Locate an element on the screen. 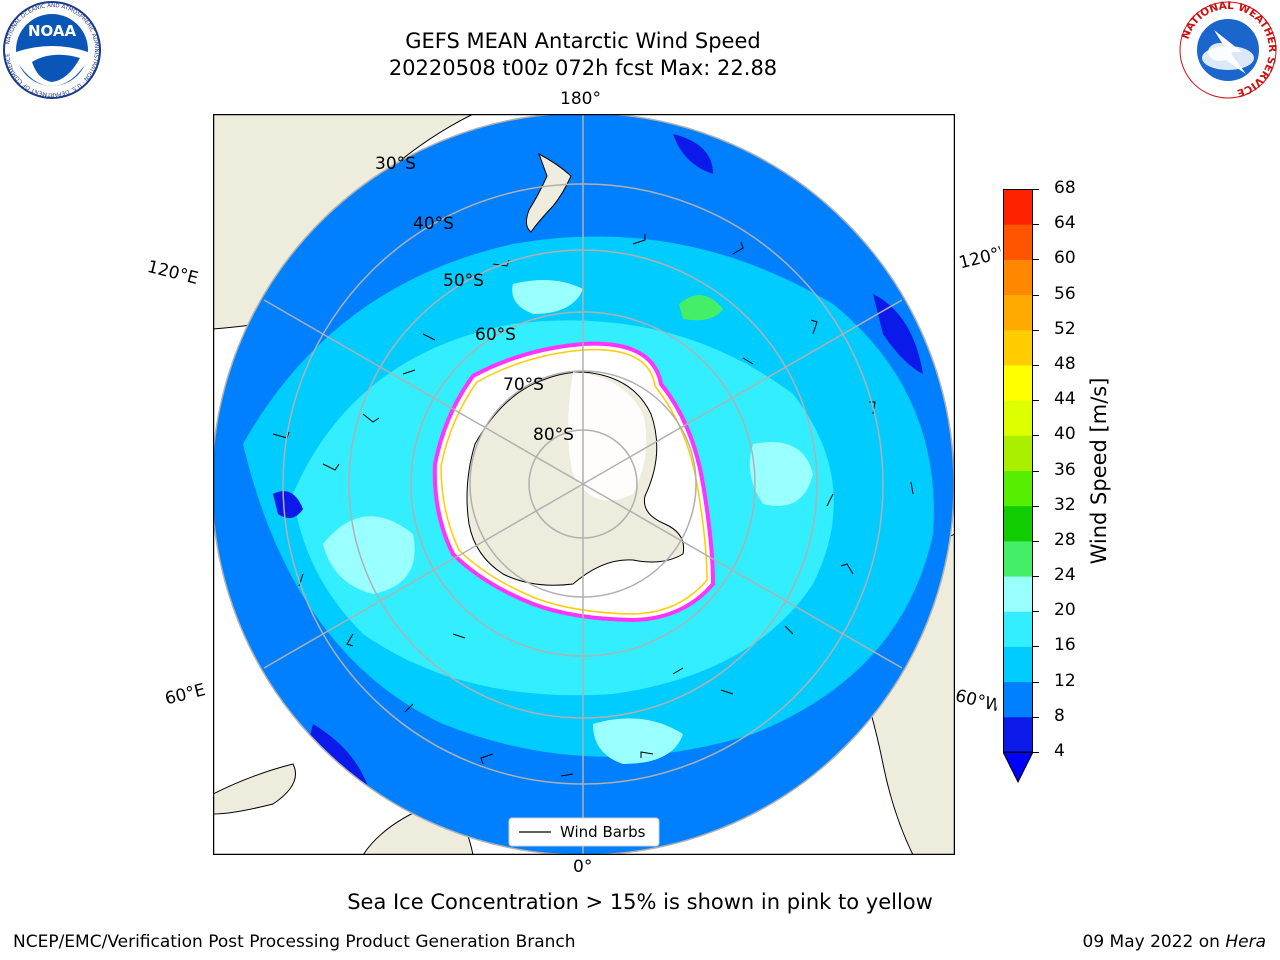 Image resolution: width=1280 pixels, height=960 pixels. colorbar-tick-label: 48 is located at coordinates (1065, 363).